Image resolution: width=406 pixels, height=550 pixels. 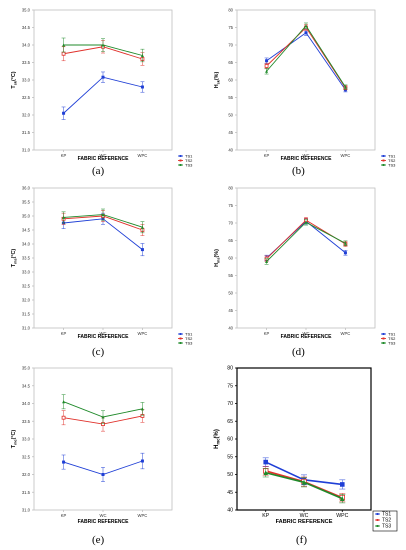 I want to click on y-axis-title: Tmc(°C), so click(x=14, y=439).